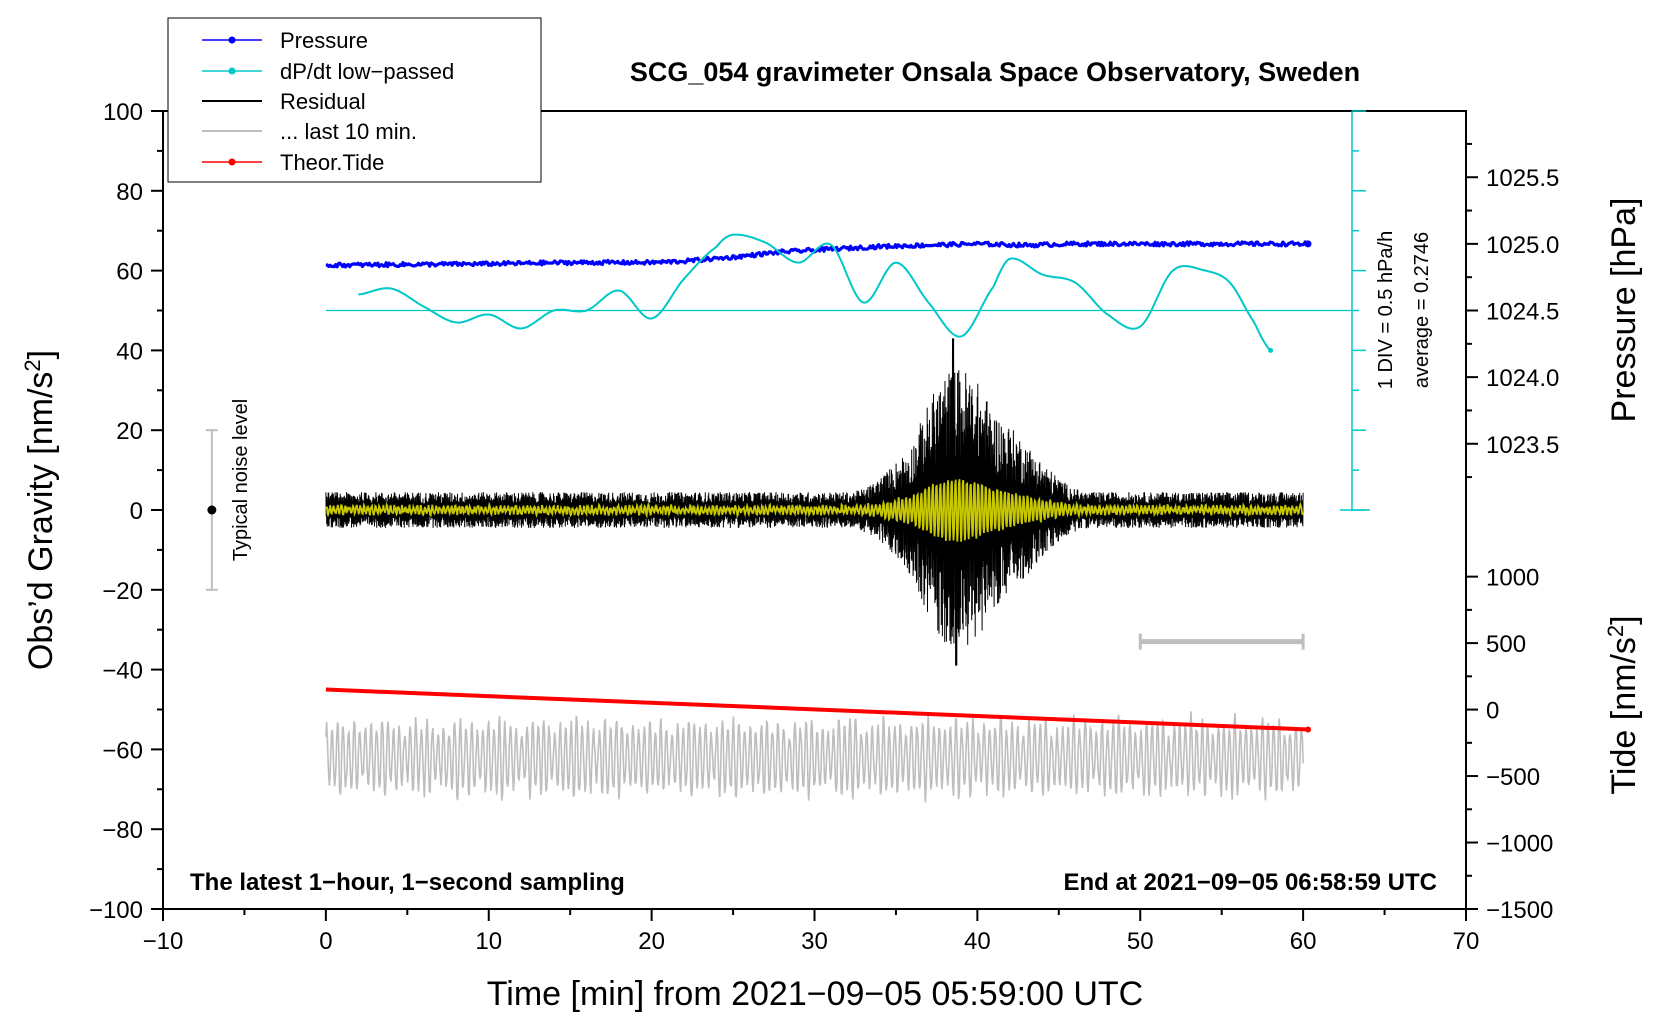  What do you see at coordinates (122, 830) in the screenshot?
I see `y-tick-label: −80` at bounding box center [122, 830].